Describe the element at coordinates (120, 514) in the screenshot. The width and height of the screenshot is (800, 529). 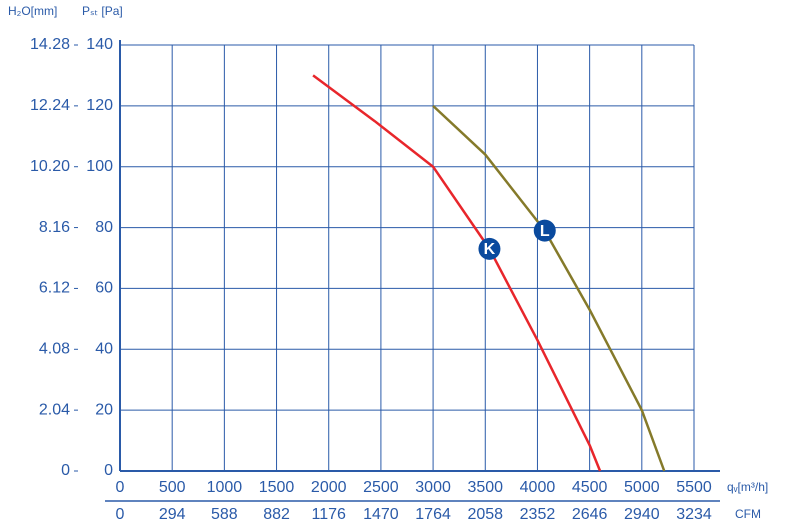
I see `x2-tick-label: 0` at that location.